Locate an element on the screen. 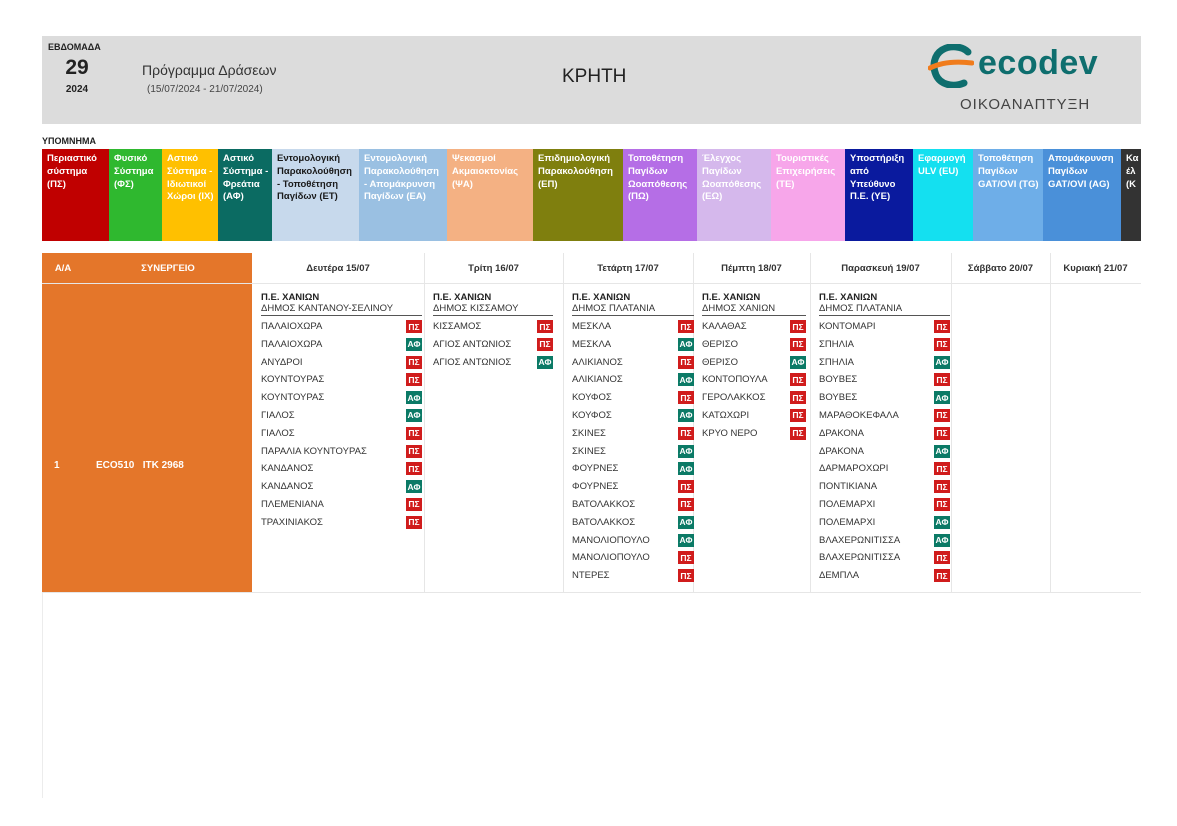 The height and width of the screenshot is (826, 1177). synergeio-cell: ECO510 ΙΤΚ 2968 is located at coordinates (168, 438).